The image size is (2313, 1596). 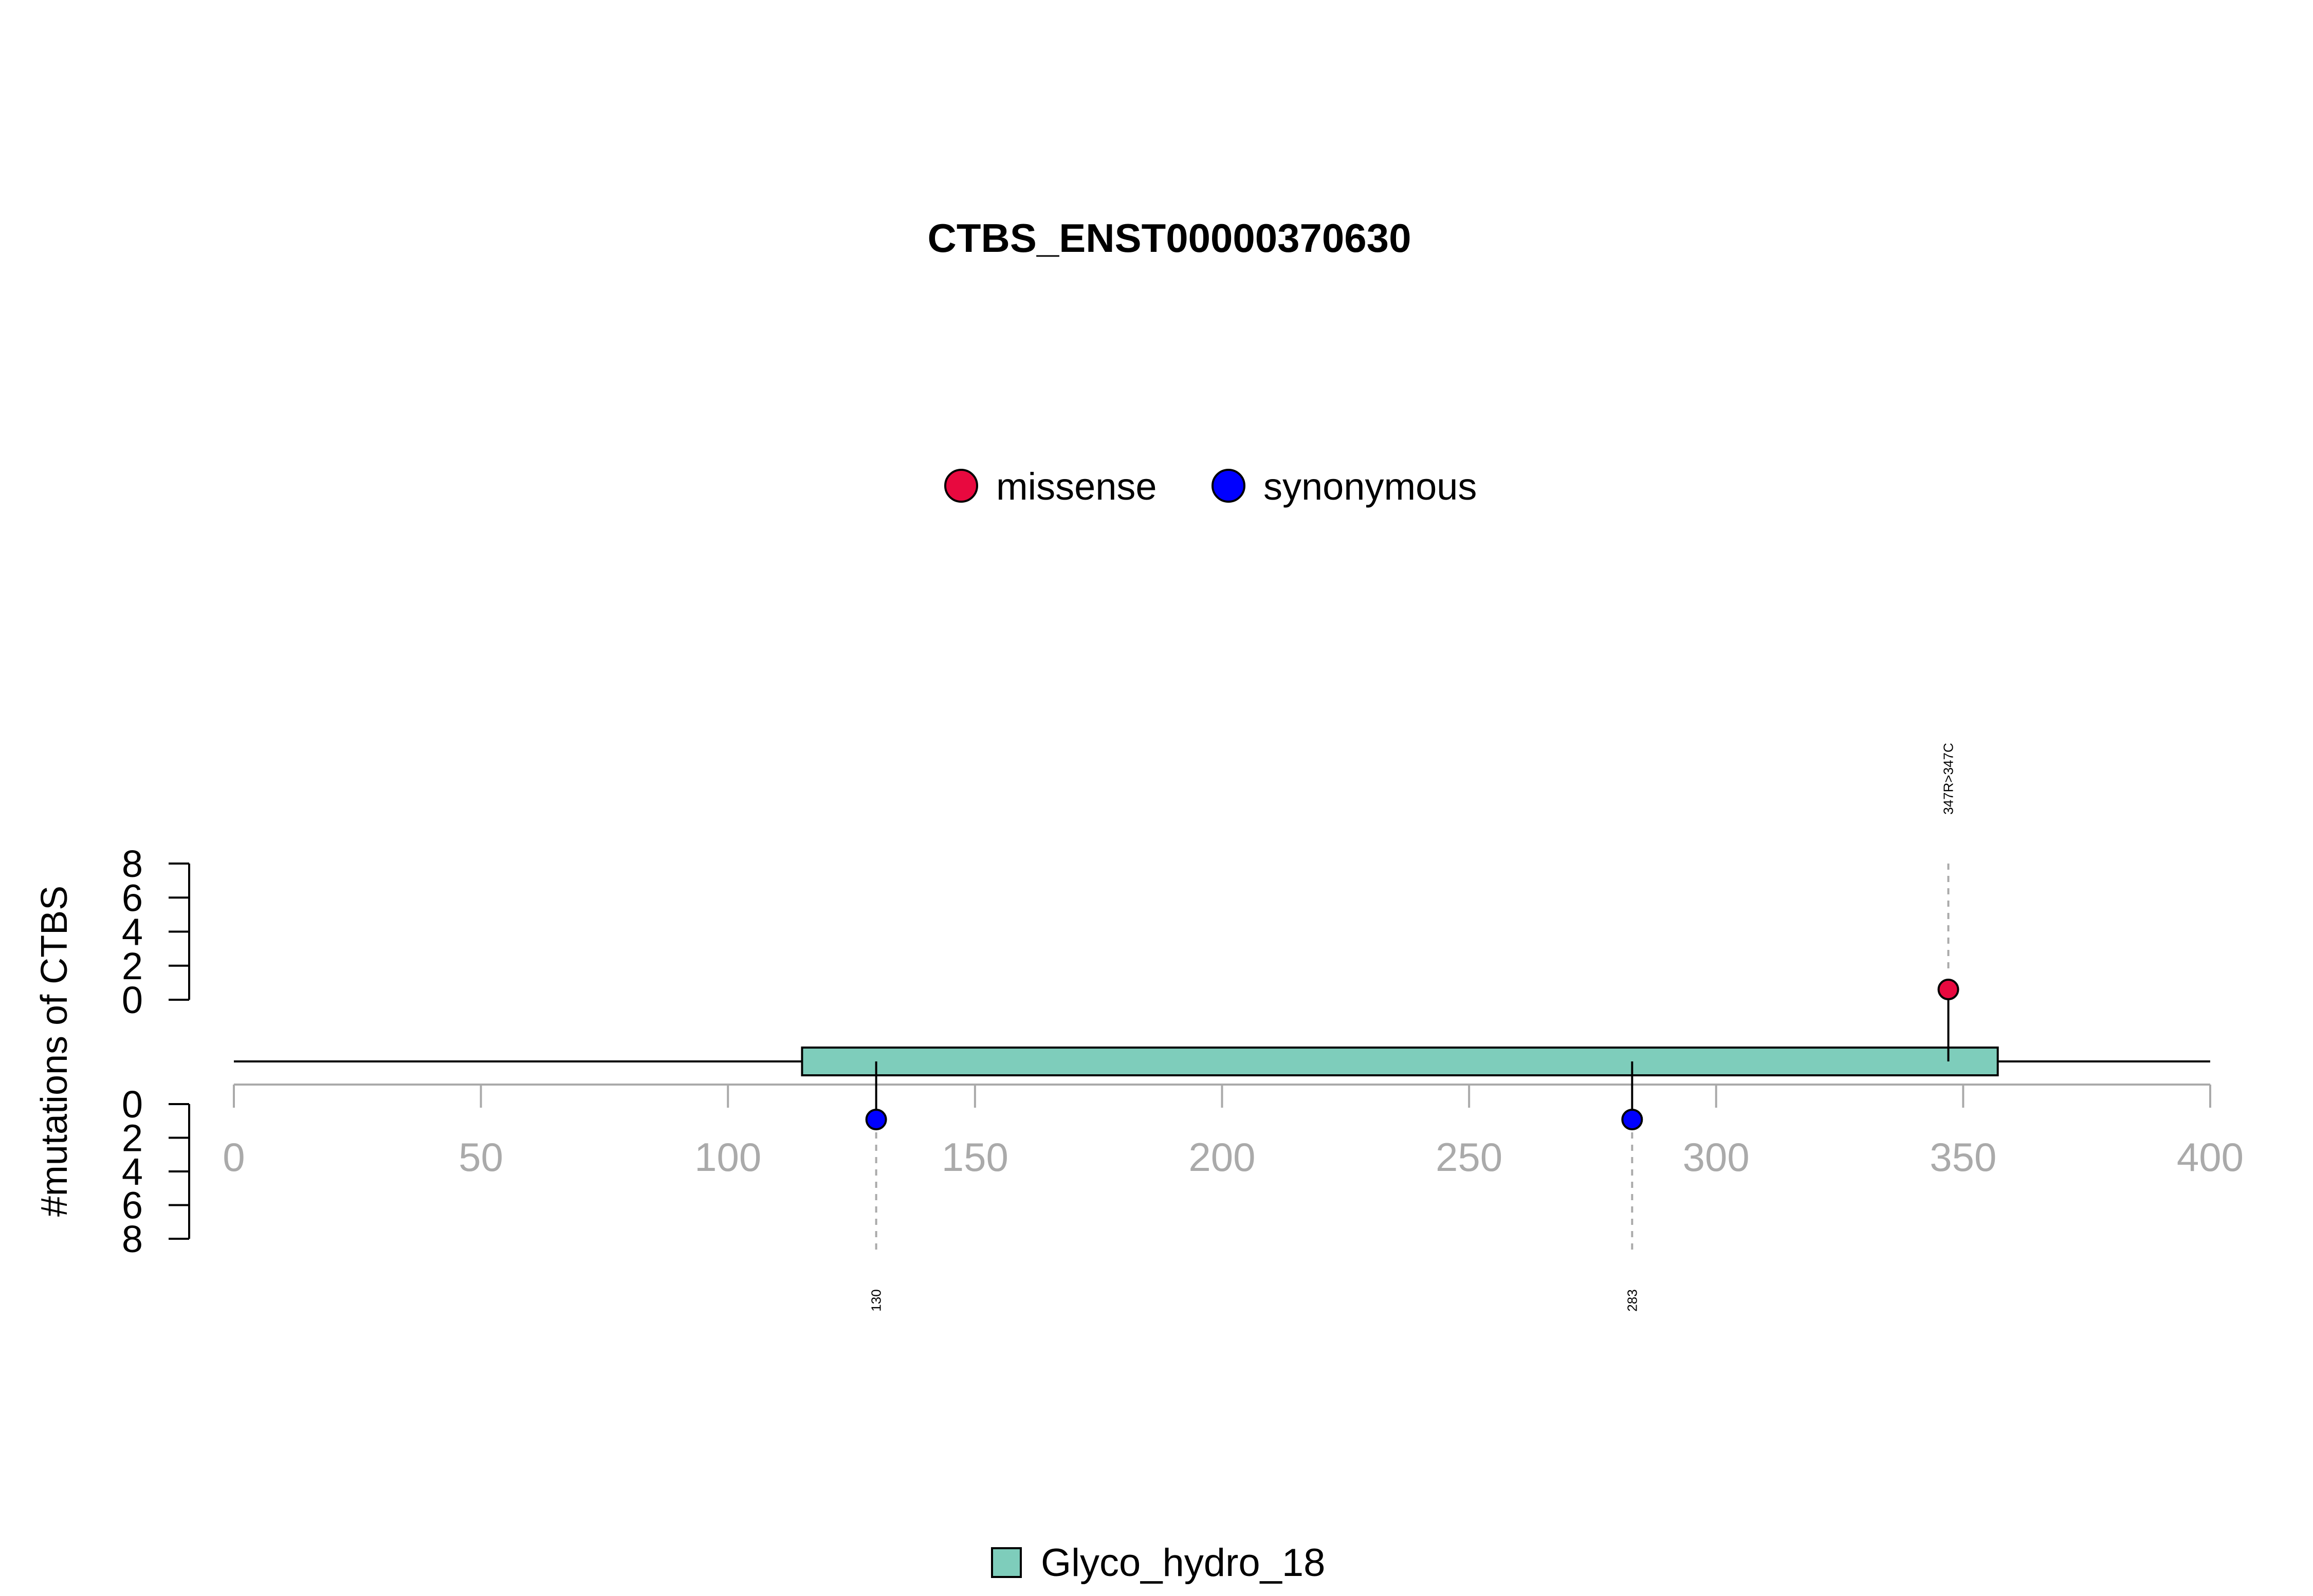 What do you see at coordinates (1716, 1157) in the screenshot?
I see `x-tick-label: 300` at bounding box center [1716, 1157].